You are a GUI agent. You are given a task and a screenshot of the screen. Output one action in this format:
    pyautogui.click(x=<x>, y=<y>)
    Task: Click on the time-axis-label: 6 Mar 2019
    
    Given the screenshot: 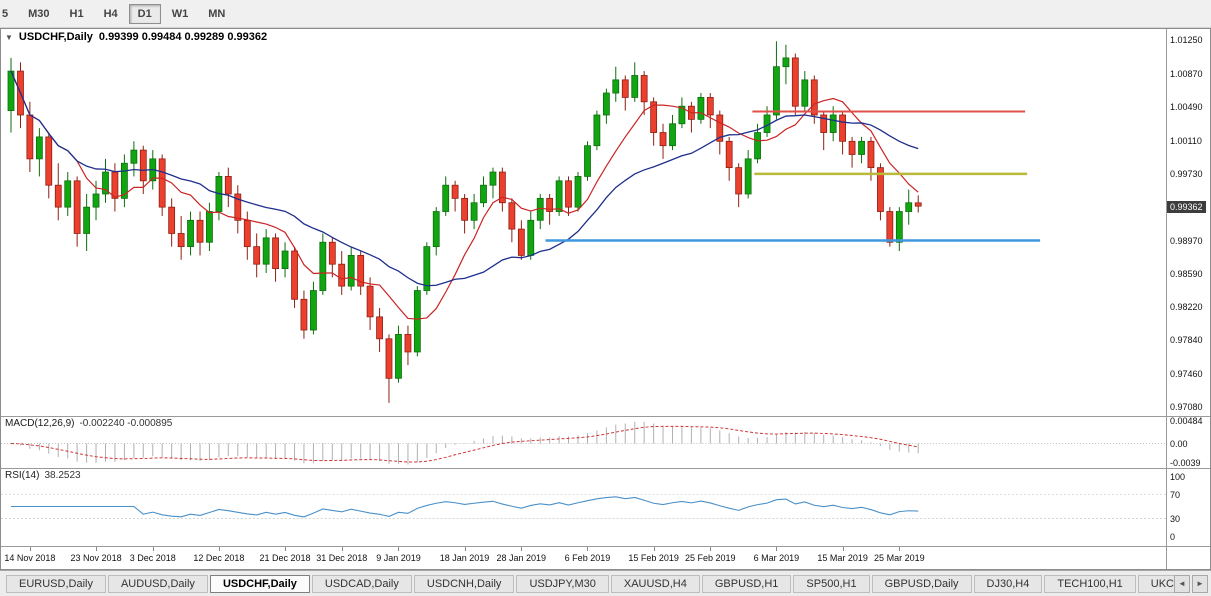 What is the action you would take?
    pyautogui.click(x=776, y=558)
    